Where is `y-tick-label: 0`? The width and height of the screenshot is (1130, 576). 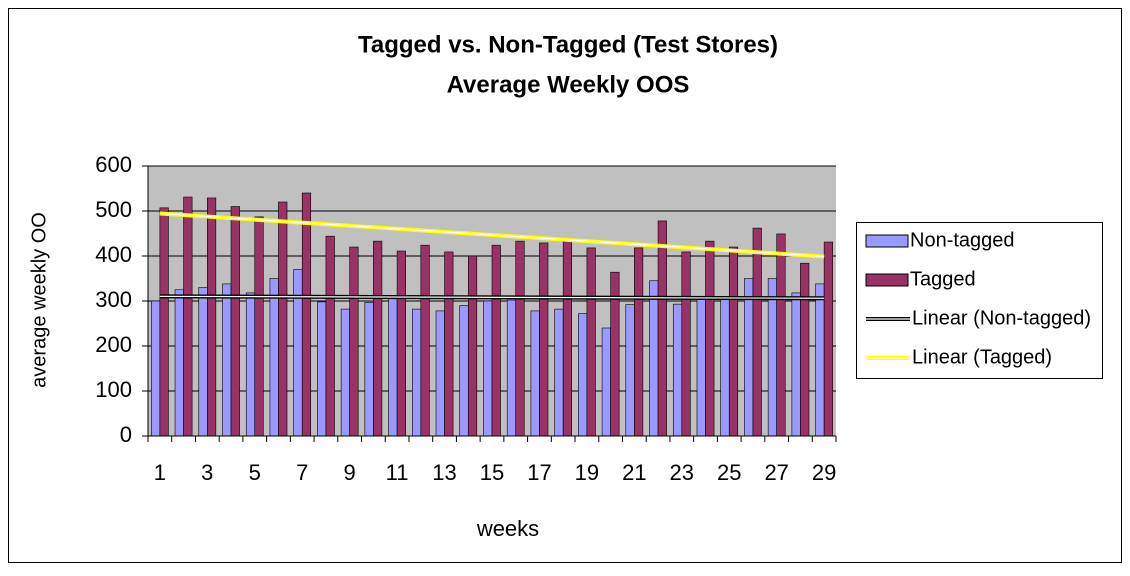
y-tick-label: 0 is located at coordinates (126, 434).